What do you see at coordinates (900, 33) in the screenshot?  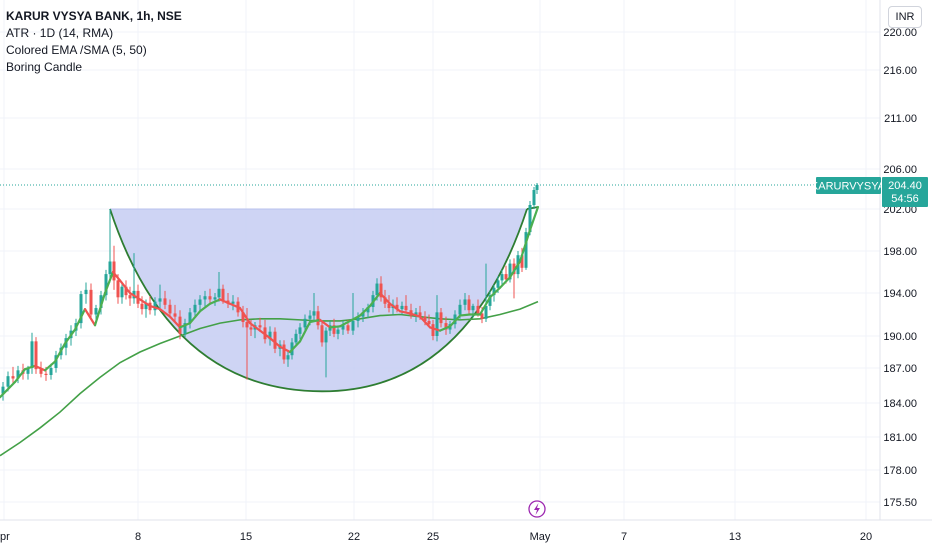 I see `y-tick-label: 220.00` at bounding box center [900, 33].